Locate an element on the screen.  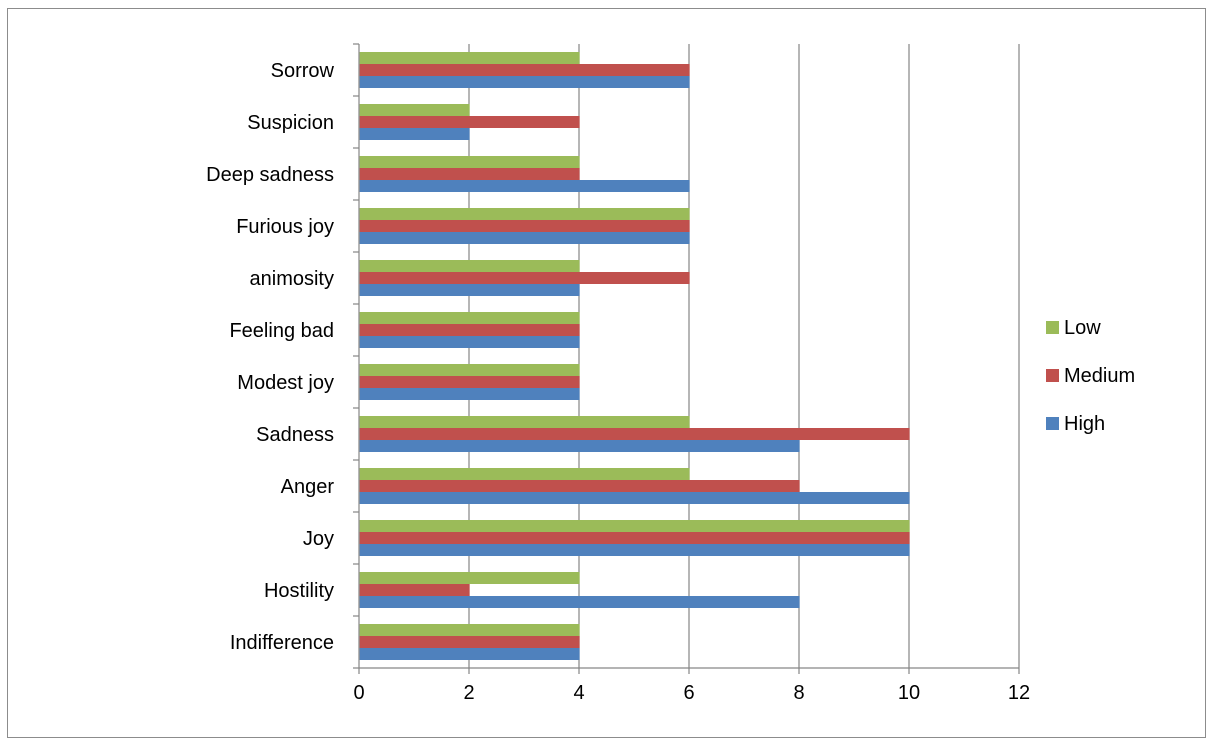
category-label: Hostility is located at coordinates (299, 591).